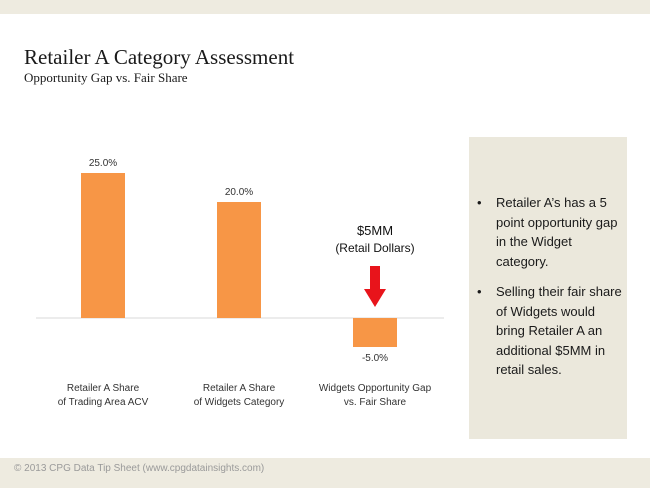 Image resolution: width=650 pixels, height=488 pixels. Describe the element at coordinates (106, 77) in the screenshot. I see `page-subtitle: Opportunity Gap vs. Fair Share` at that location.